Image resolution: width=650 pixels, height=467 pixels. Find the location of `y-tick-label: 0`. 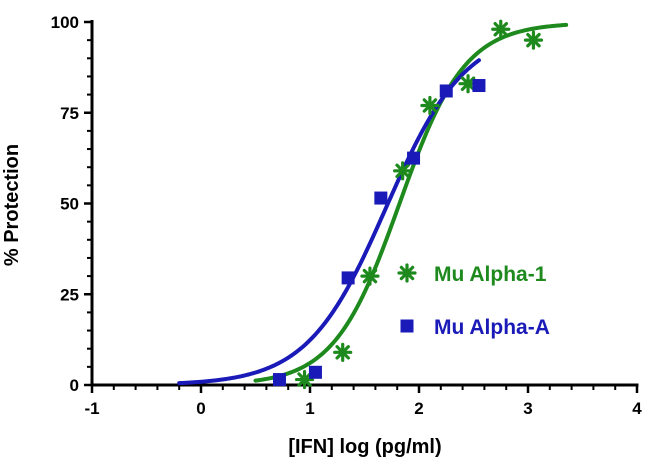

y-tick-label: 0 is located at coordinates (74, 385).